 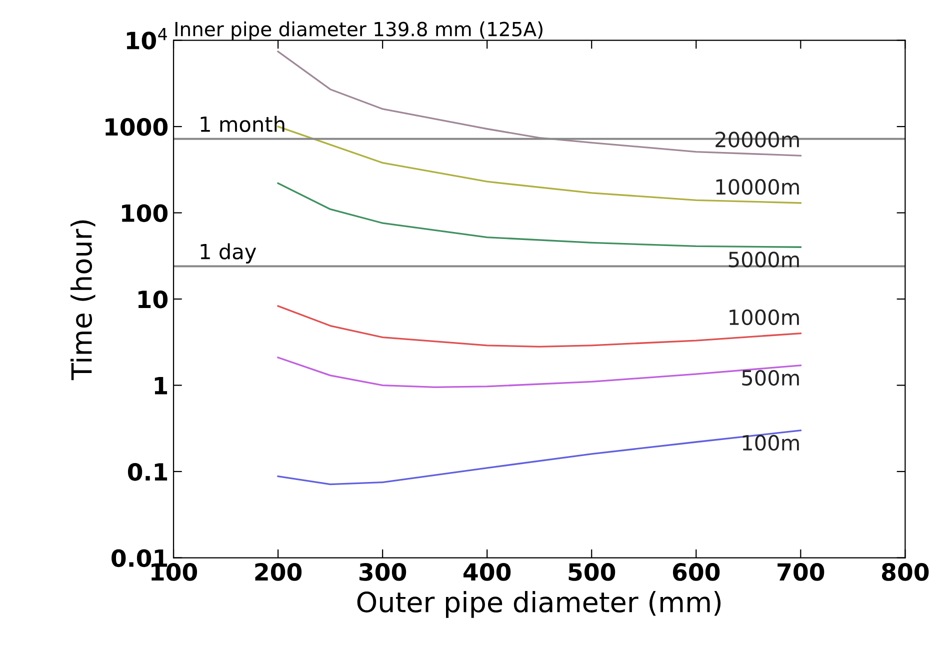 I want to click on x-axis-title: Outer pipe diameter (mm), so click(x=539, y=604).